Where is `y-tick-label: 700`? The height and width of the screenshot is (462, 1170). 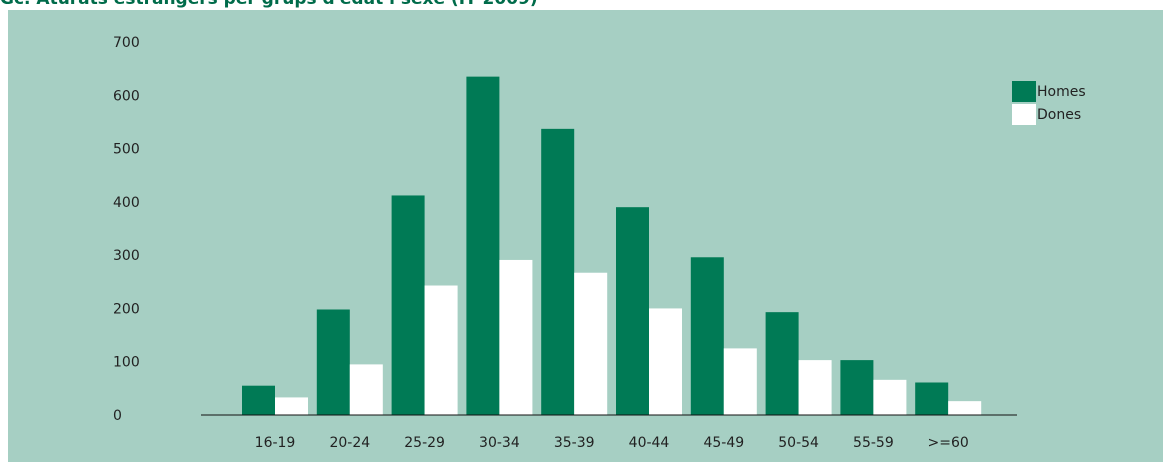 y-tick-label: 700 is located at coordinates (126, 43).